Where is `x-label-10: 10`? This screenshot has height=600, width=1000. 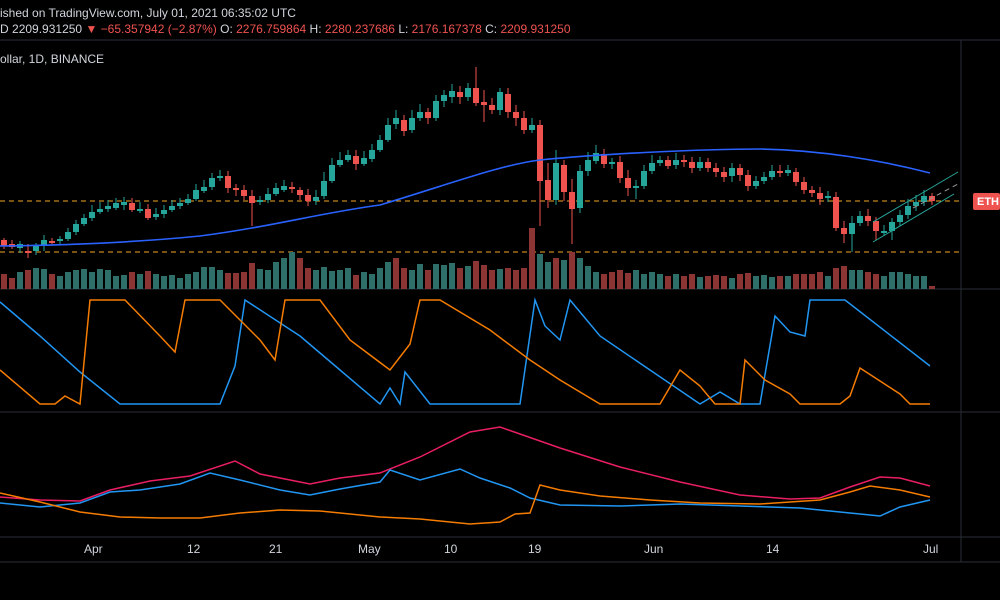
x-label-10: 10 is located at coordinates (451, 549).